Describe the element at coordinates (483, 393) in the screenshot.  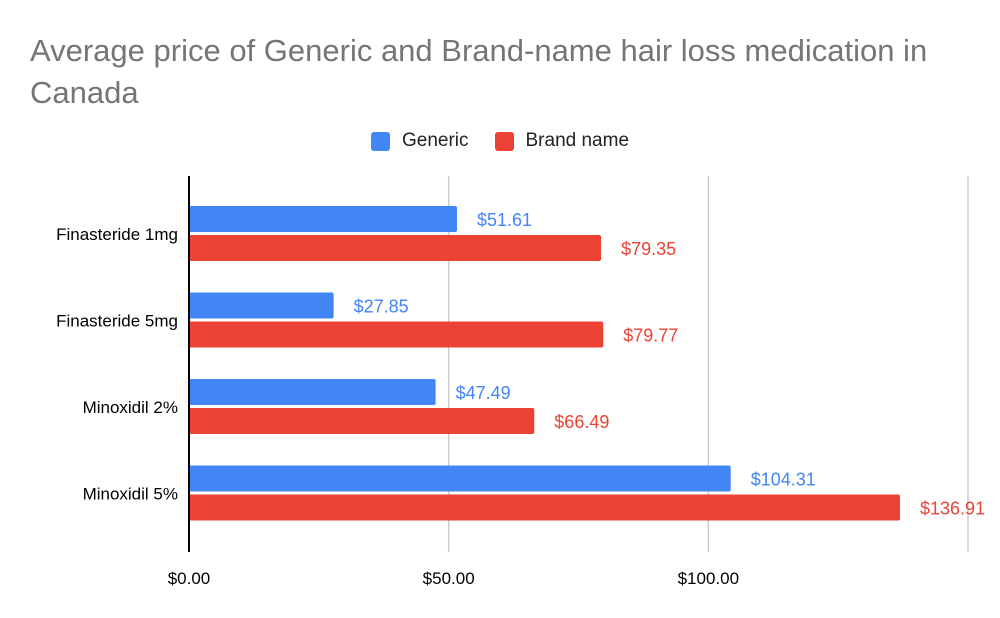
I see `data-label-generic-2: $47.49` at that location.